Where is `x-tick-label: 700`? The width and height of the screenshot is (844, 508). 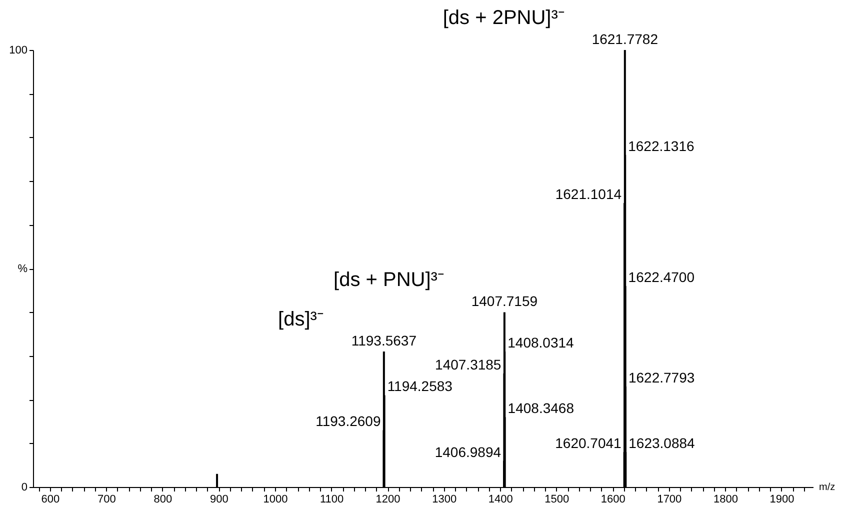 x-tick-label: 700 is located at coordinates (106, 500).